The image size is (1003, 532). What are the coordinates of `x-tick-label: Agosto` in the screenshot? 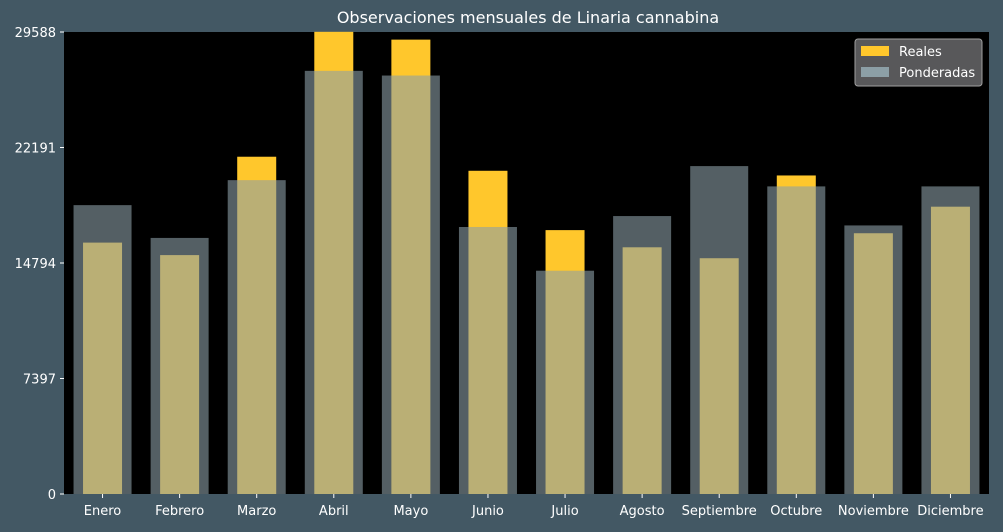 It's located at (642, 511).